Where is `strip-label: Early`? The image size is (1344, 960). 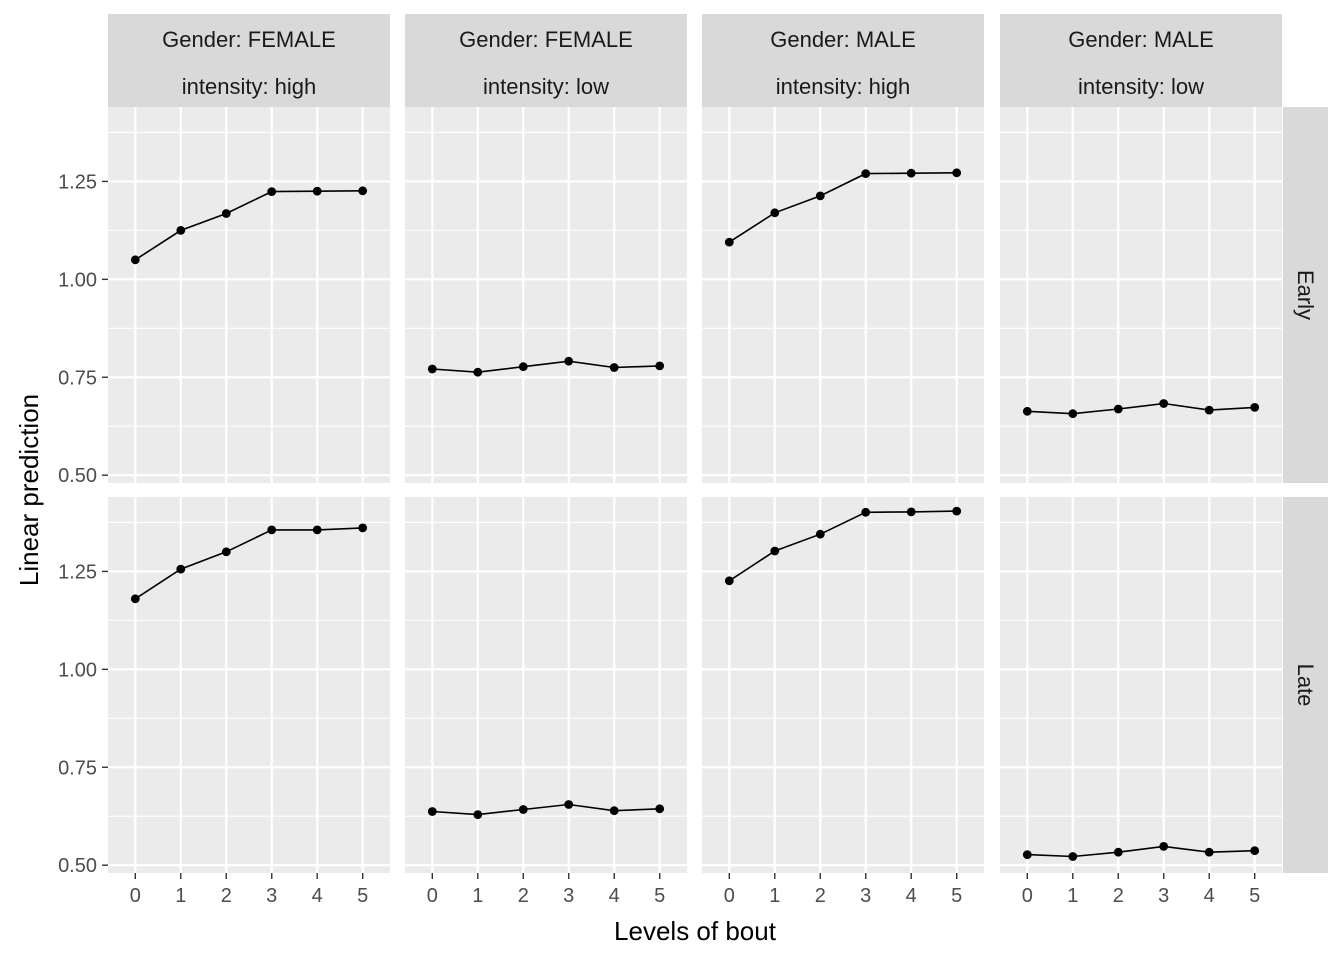 strip-label: Early is located at coordinates (1305, 295).